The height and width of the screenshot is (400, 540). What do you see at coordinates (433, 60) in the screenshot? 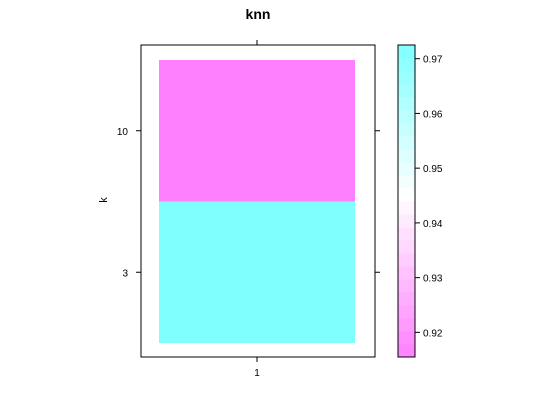
I see `color-key-tick-label: 0.97` at bounding box center [433, 60].